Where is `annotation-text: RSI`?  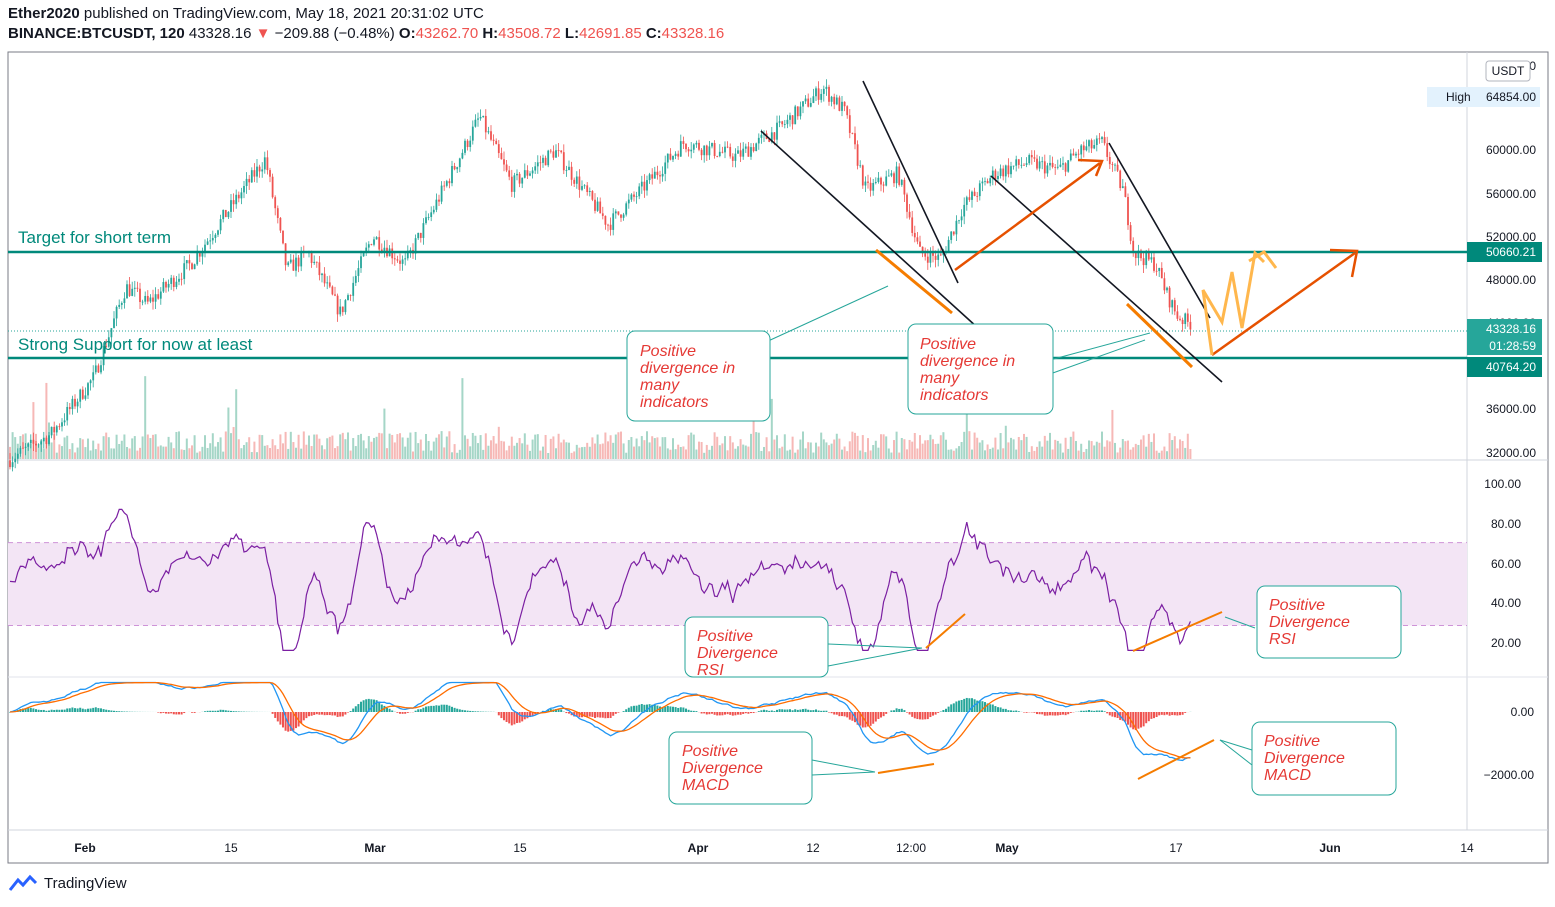 annotation-text: RSI is located at coordinates (1282, 639).